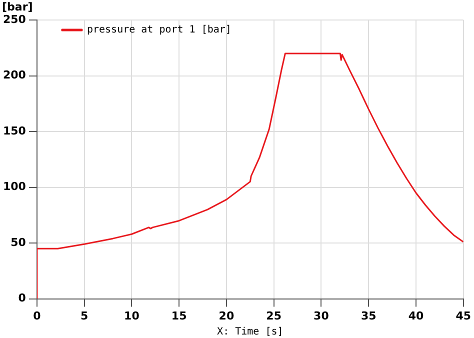  I want to click on x-tick-label: 5, so click(84, 315).